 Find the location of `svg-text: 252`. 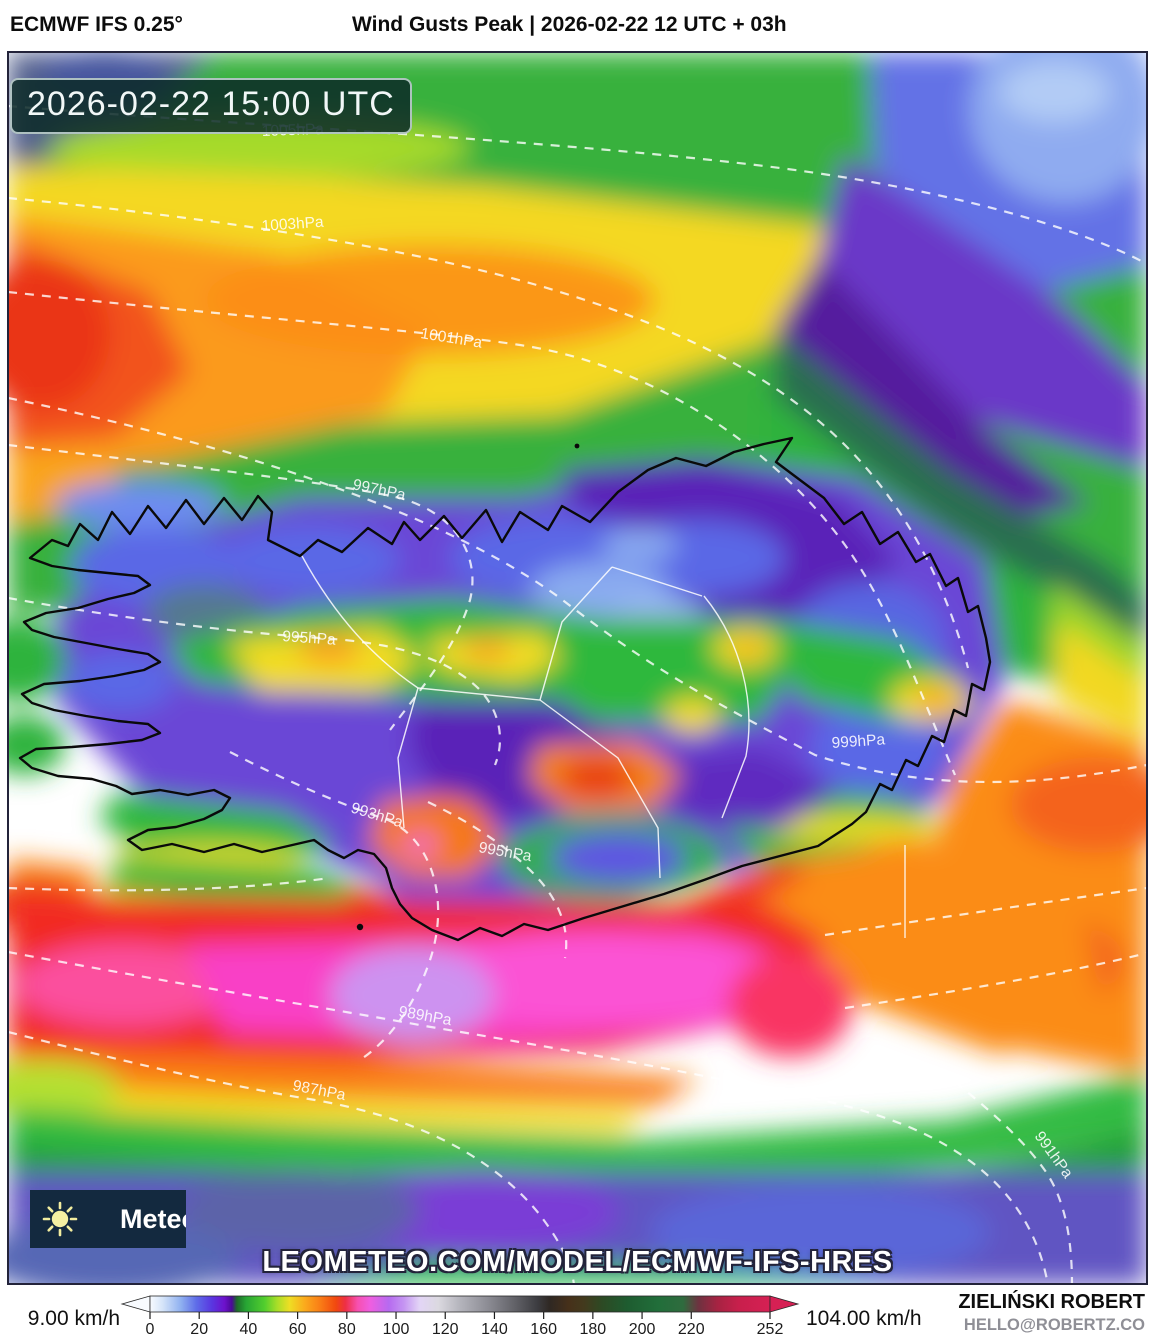

svg-text: 252 is located at coordinates (770, 1329).